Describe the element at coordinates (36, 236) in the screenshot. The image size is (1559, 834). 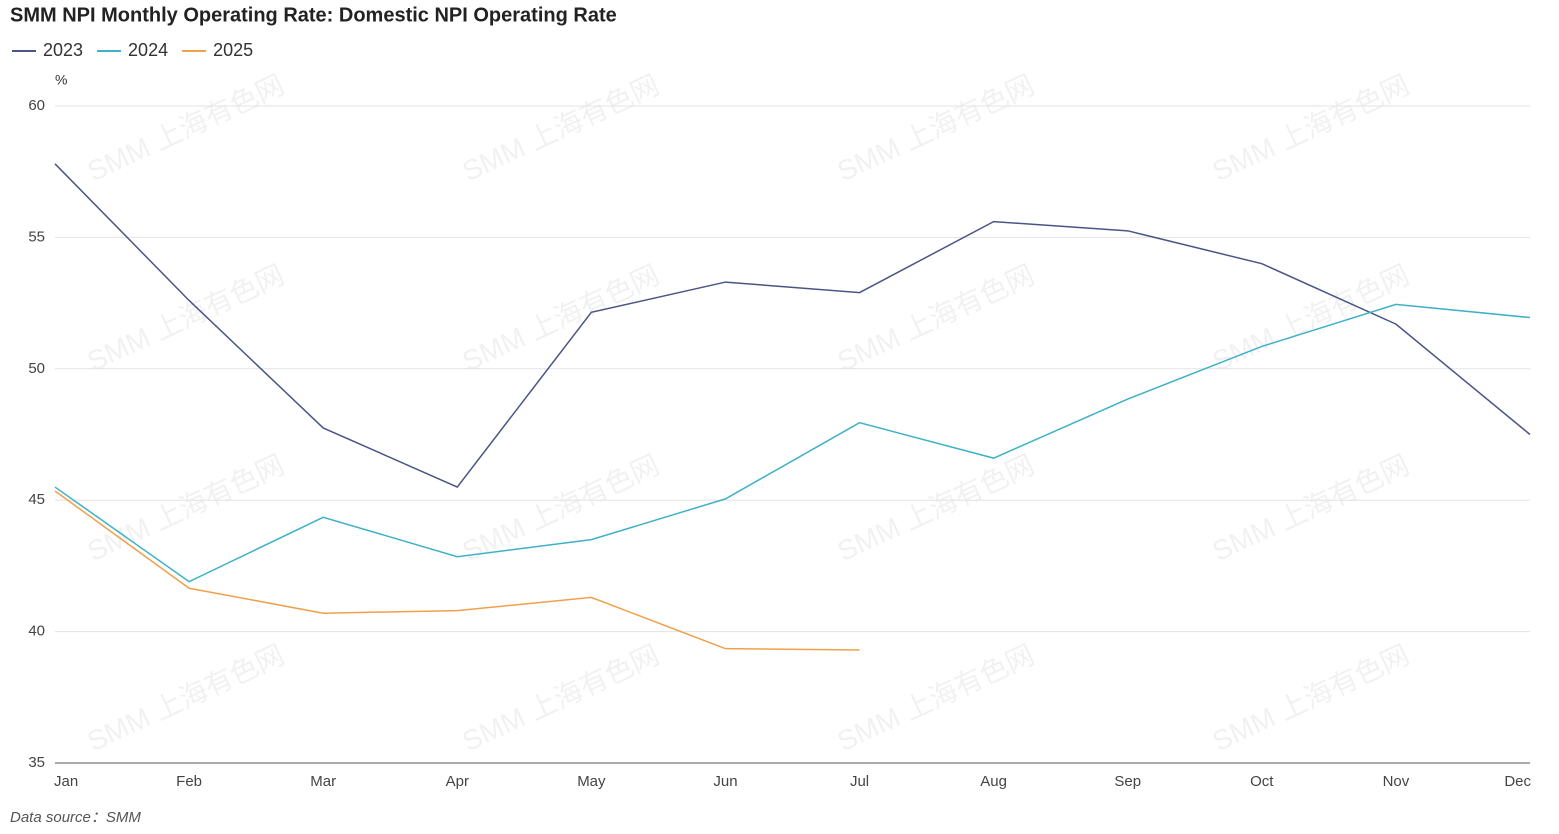
I see `y-tick-label: 55` at that location.